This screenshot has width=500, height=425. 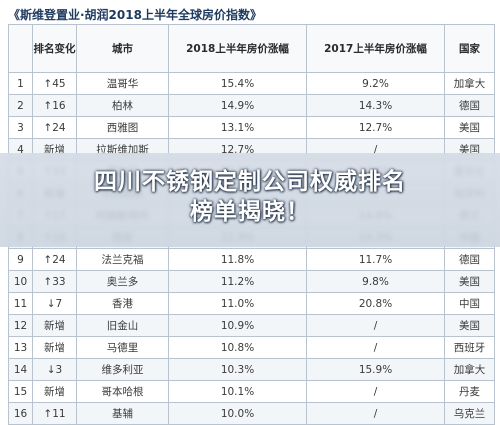 I want to click on cell-rank-change: ↓3, so click(x=54, y=369).